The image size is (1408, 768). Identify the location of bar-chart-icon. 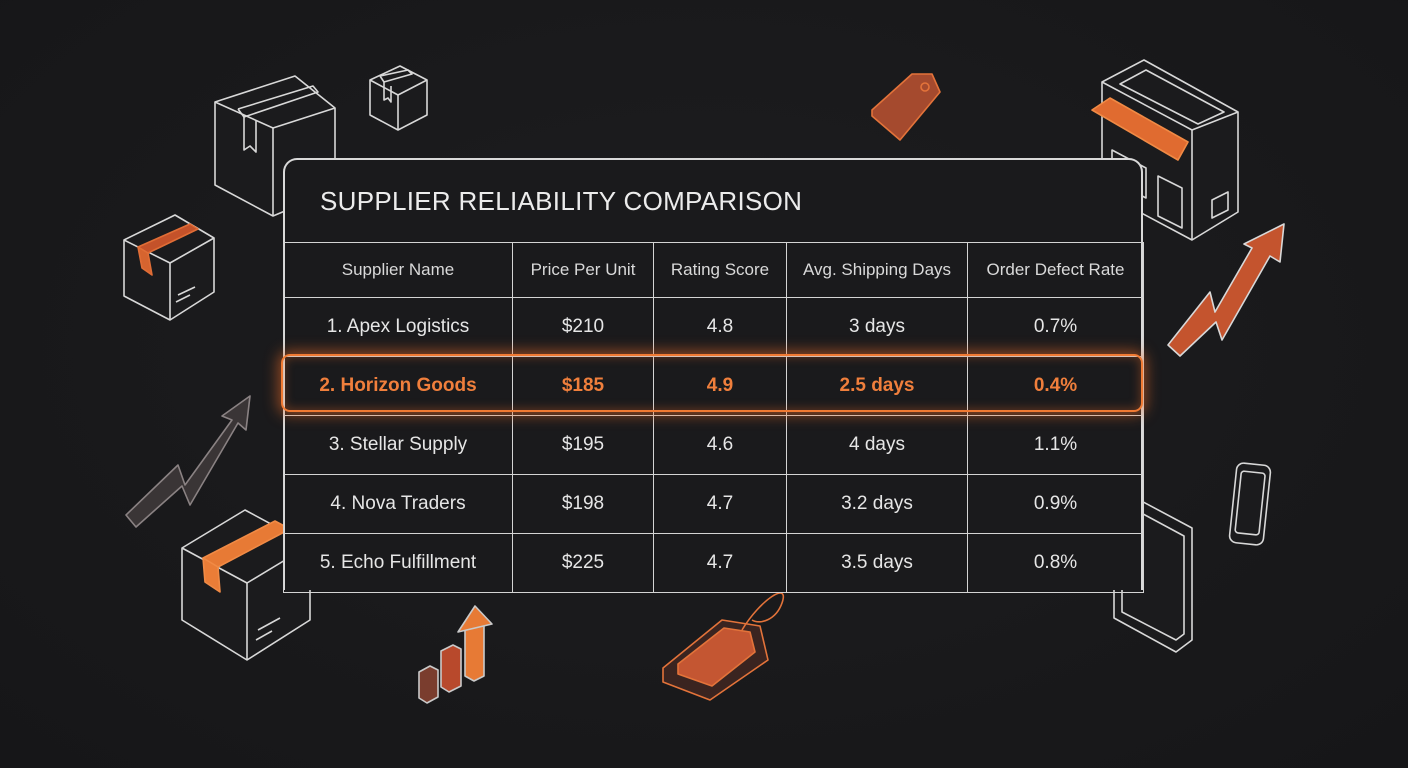
(455, 654).